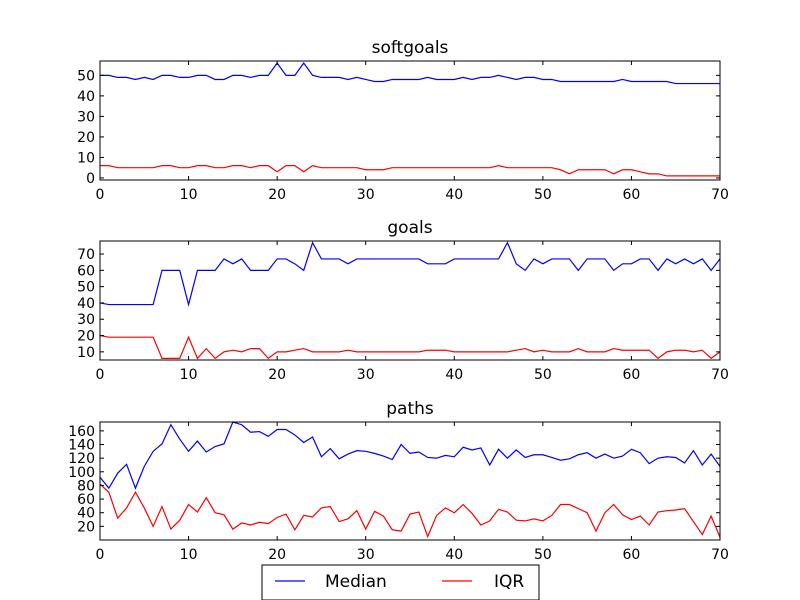  What do you see at coordinates (366, 375) in the screenshot?
I see `goals-x-tick-label: 30` at bounding box center [366, 375].